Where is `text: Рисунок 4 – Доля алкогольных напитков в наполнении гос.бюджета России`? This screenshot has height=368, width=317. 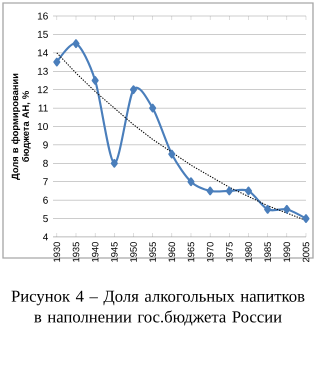 text: Рисунок 4 – Доля алкогольных напитков в наполнении гос.бюджета России is located at coordinates (157, 308).